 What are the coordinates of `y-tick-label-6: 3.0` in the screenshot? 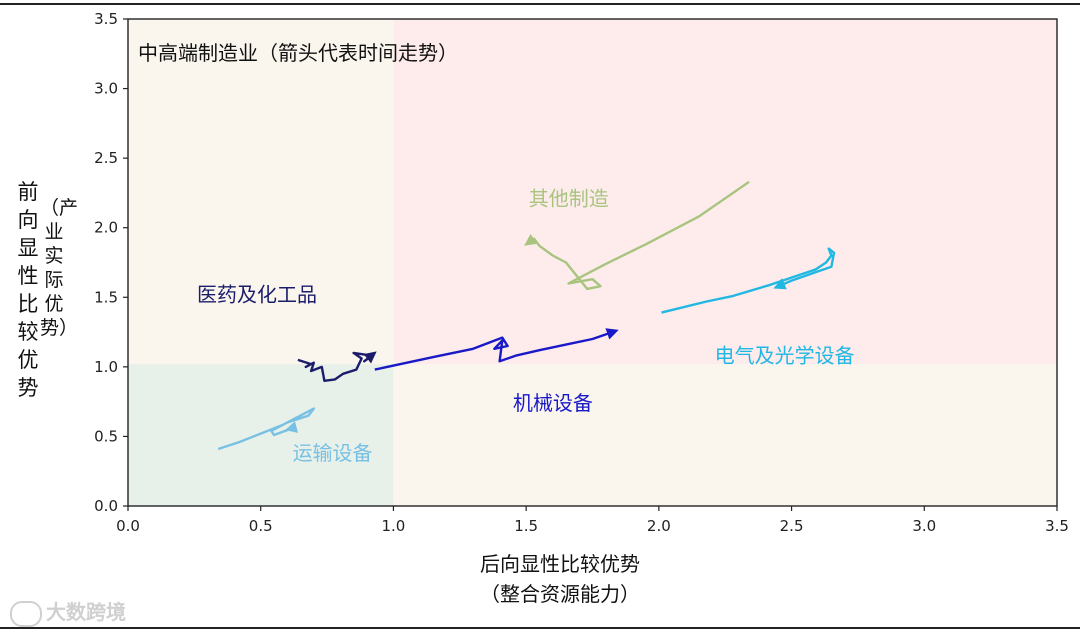 It's located at (106, 89).